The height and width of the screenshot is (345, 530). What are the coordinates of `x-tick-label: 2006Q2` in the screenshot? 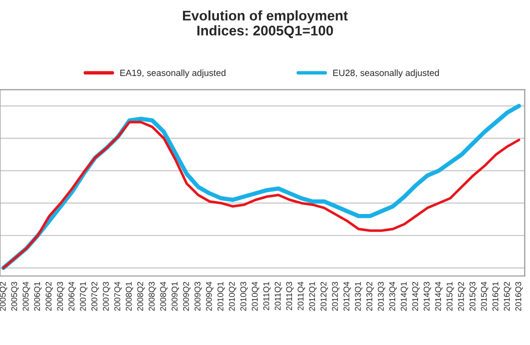 It's located at (49, 296).